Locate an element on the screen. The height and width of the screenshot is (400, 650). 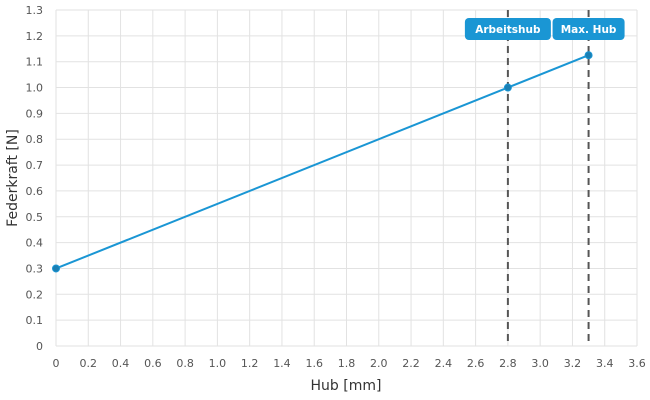
y-tick-label: 0.8 is located at coordinates (35, 139).